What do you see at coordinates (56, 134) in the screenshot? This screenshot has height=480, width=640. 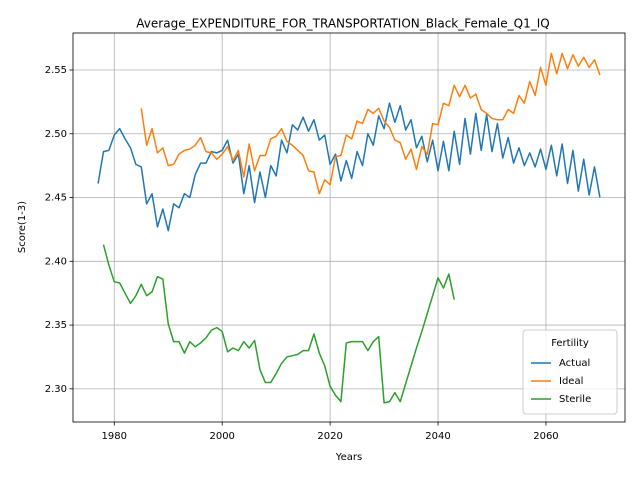 I see `y-tick-label: 2.50` at bounding box center [56, 134].